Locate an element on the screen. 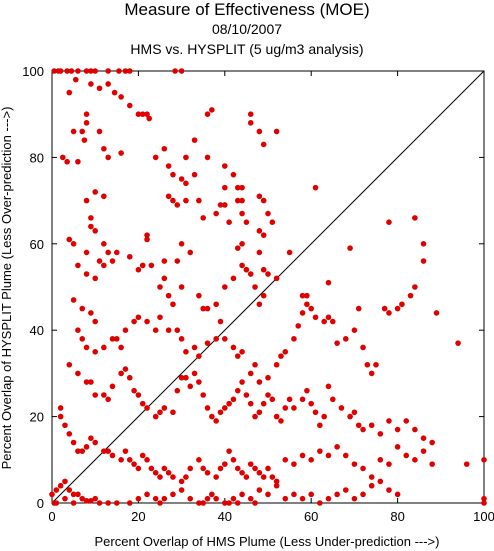  x-tick-label: 60 is located at coordinates (311, 516).